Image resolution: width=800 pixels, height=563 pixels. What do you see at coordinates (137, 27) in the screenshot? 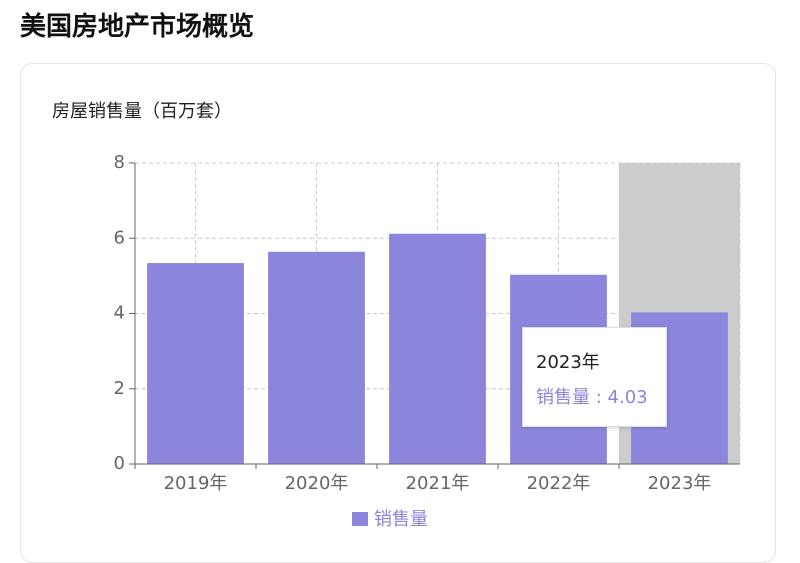
I see `page-title: 美国房地产市场概览` at bounding box center [137, 27].